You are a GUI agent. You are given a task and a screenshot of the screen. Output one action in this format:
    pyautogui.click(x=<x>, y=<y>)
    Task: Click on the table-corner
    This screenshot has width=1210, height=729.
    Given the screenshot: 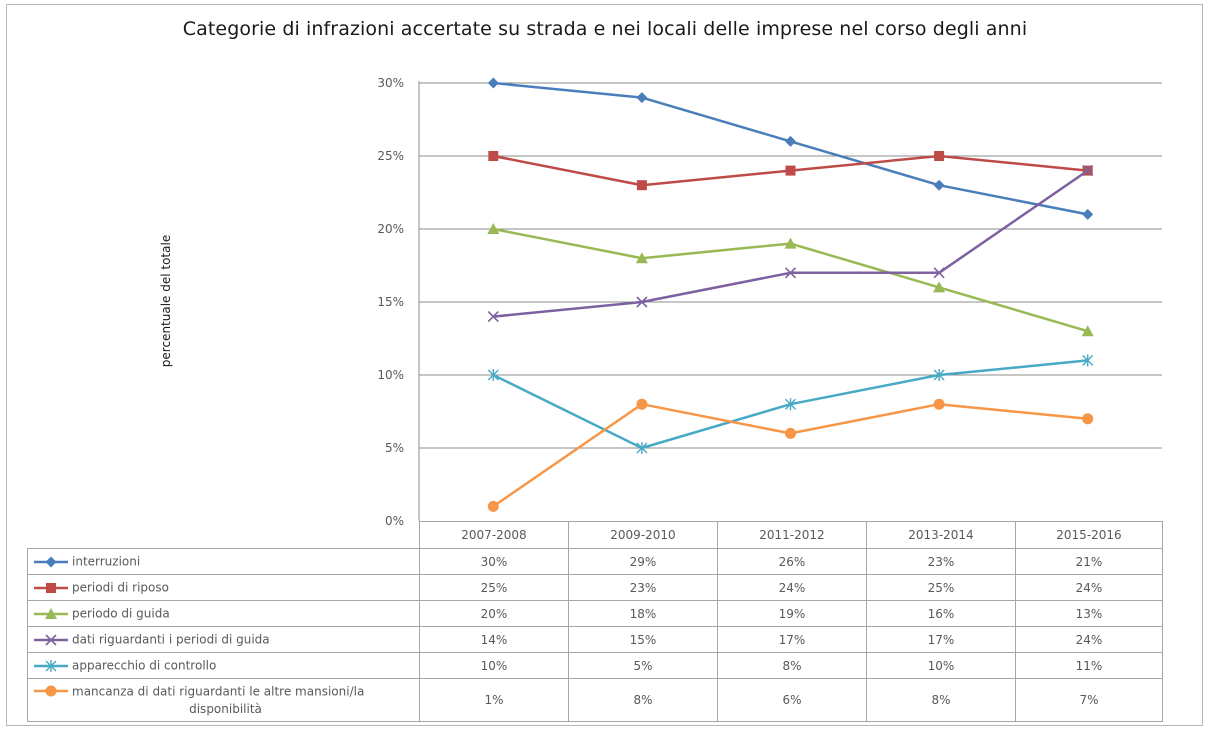 What is the action you would take?
    pyautogui.click(x=223, y=535)
    